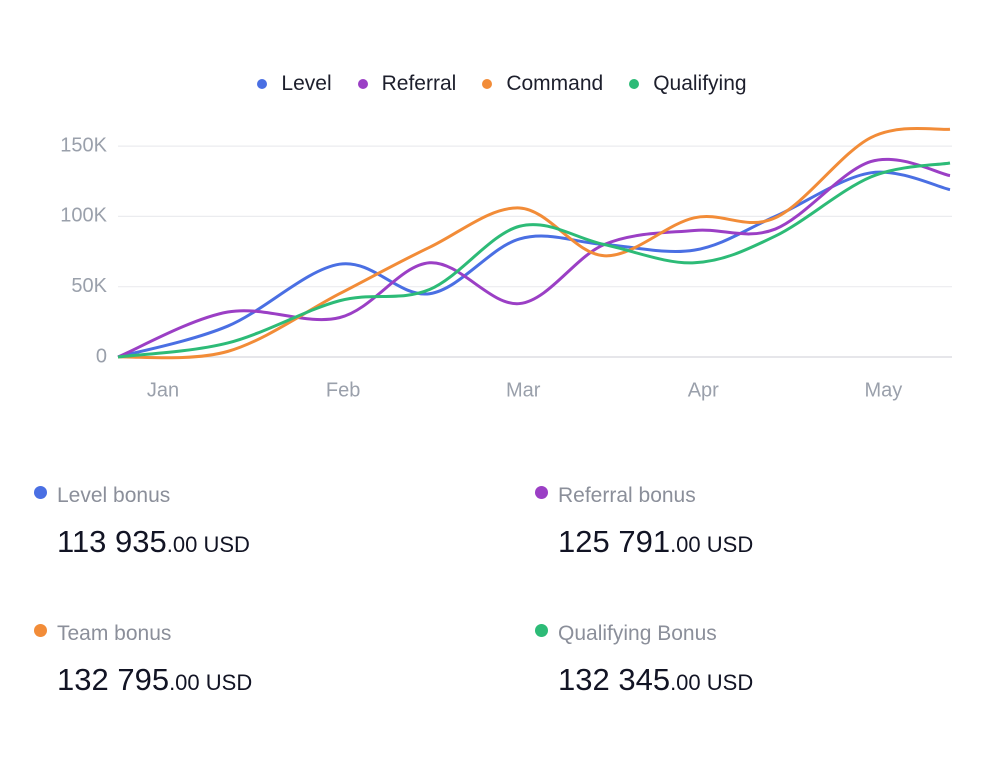 The image size is (1004, 768). I want to click on legend: Level Referral Command Qualifying, so click(502, 84).